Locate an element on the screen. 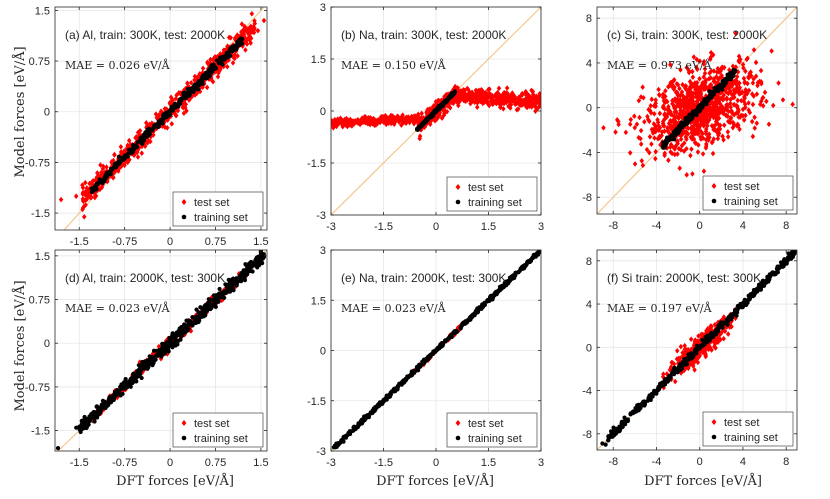 The image size is (830, 499). legend-test-marker is located at coordinates (714, 186).